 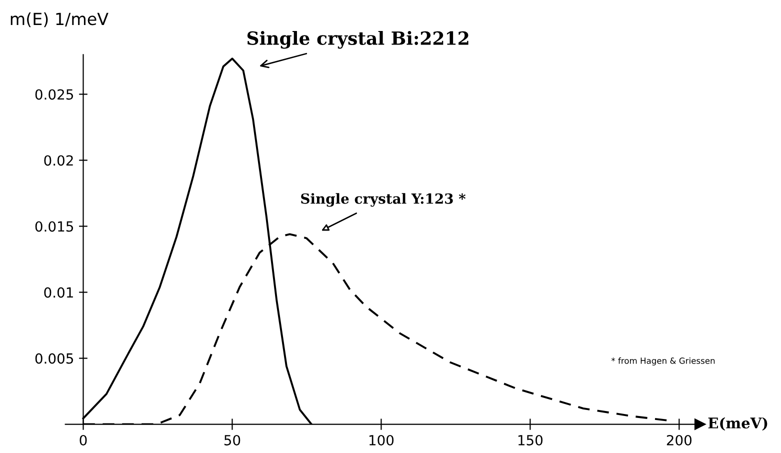 What do you see at coordinates (58, 160) in the screenshot?
I see `y-tick-label: 0.02` at bounding box center [58, 160].